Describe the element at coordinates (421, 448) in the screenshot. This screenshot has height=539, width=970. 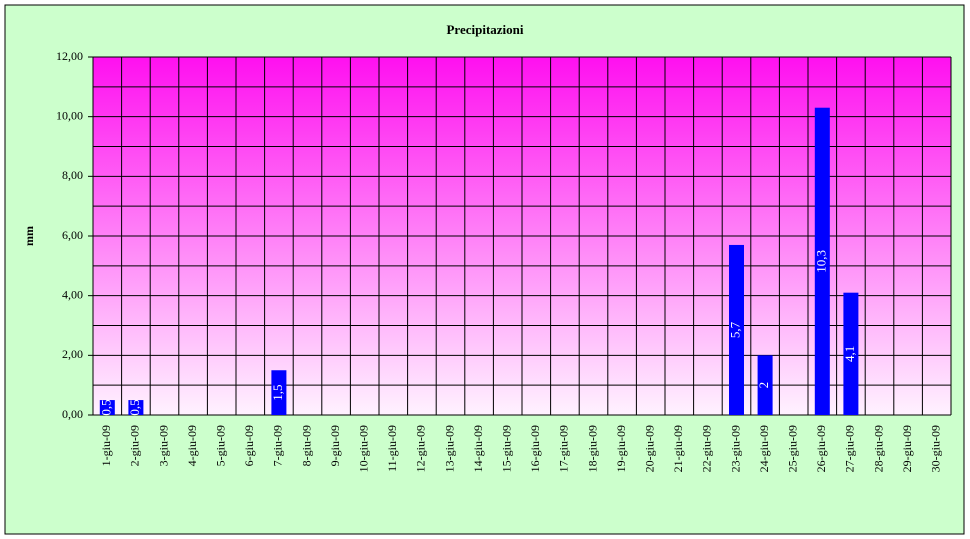
I see `x-tick-label: 12-giu-09` at that location.